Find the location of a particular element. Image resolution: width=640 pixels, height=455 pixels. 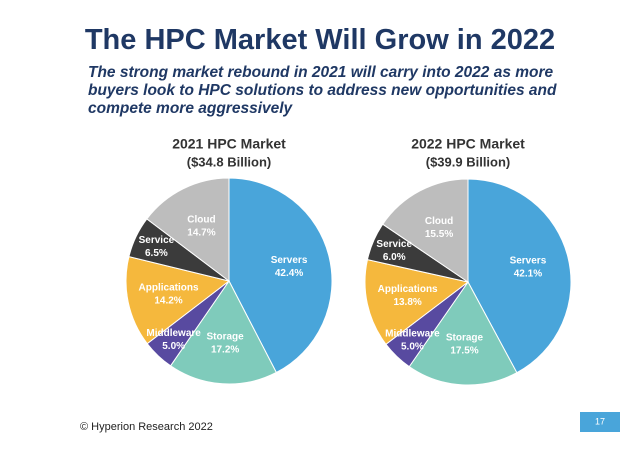

page-number: 17 is located at coordinates (600, 421).